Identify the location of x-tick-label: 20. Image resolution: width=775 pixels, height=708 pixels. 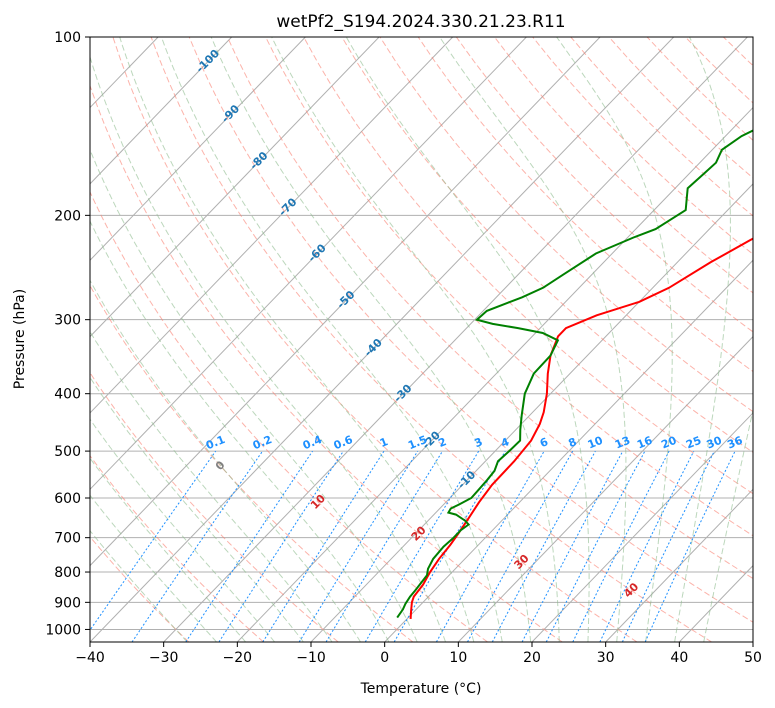
(532, 658).